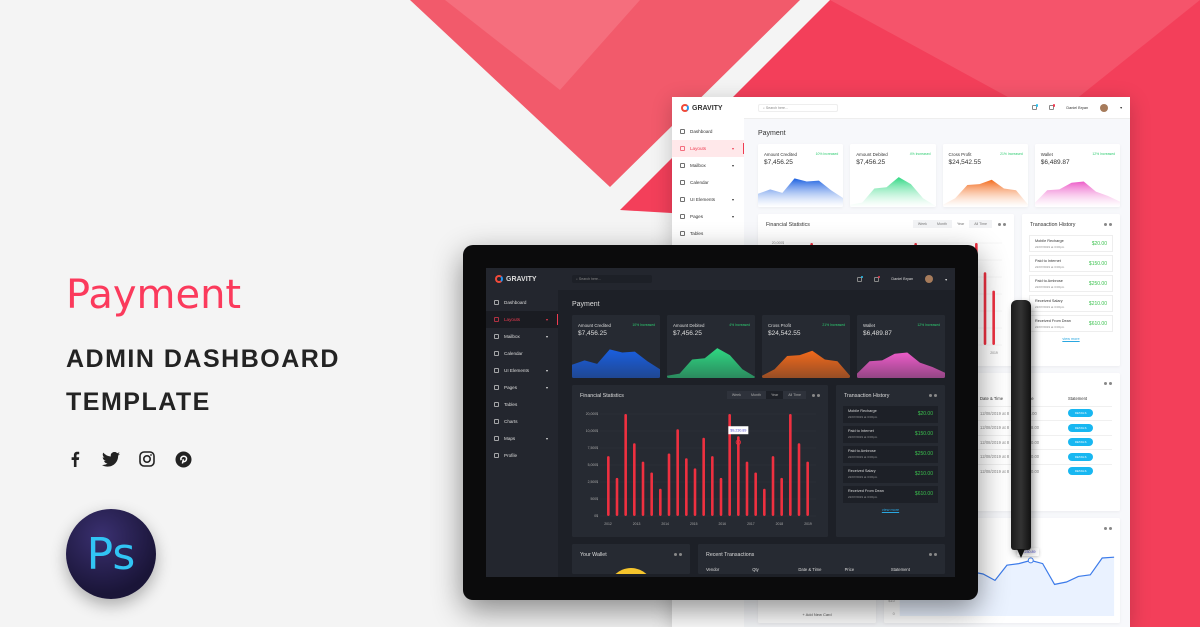 This screenshot has height=627, width=1200. What do you see at coordinates (513, 353) in the screenshot?
I see `sidebar-item-label: Calendar` at bounding box center [513, 353].